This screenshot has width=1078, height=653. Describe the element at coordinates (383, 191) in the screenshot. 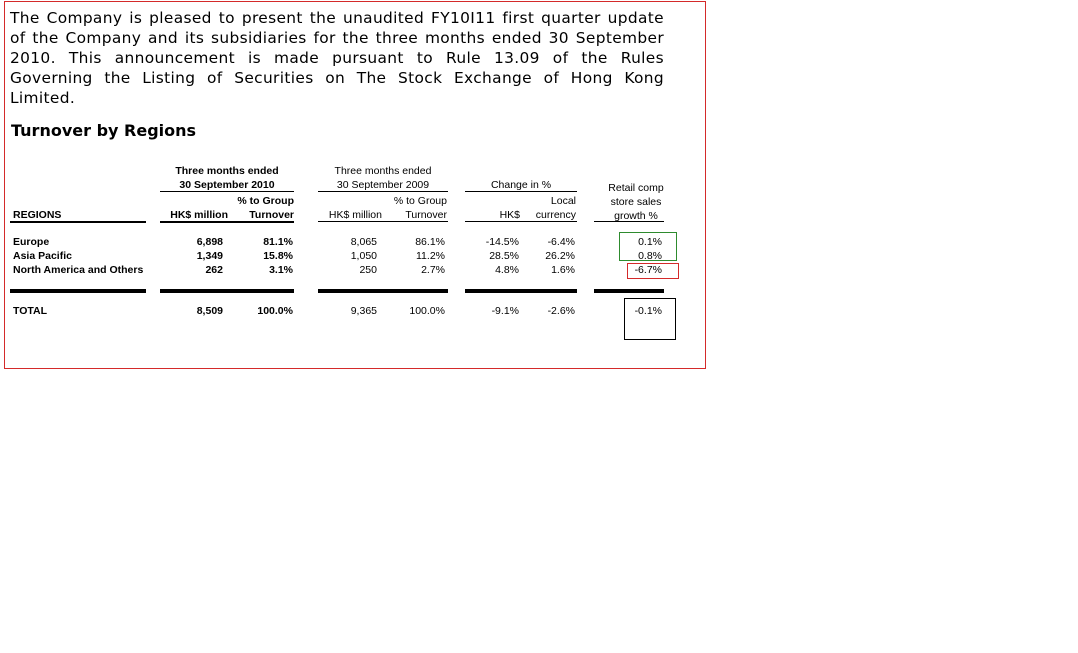

I see `header-rule-2009` at that location.